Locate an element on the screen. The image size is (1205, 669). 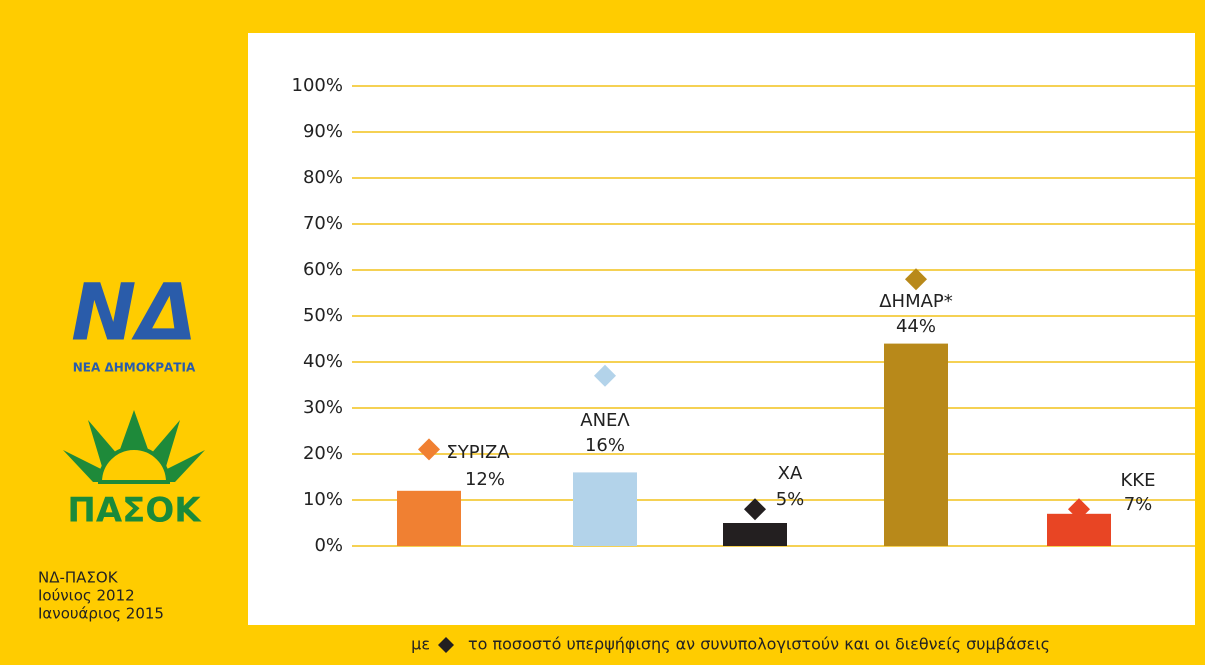
footnote: με is located at coordinates (420, 644).